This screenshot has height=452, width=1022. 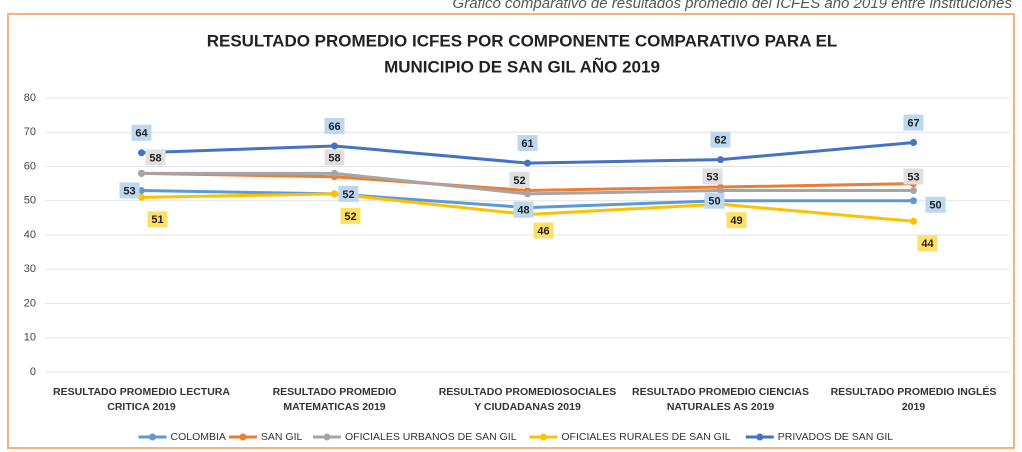 What do you see at coordinates (645, 437) in the screenshot?
I see `legend-label: OFICIALES RURALES DE SAN GIL` at bounding box center [645, 437].